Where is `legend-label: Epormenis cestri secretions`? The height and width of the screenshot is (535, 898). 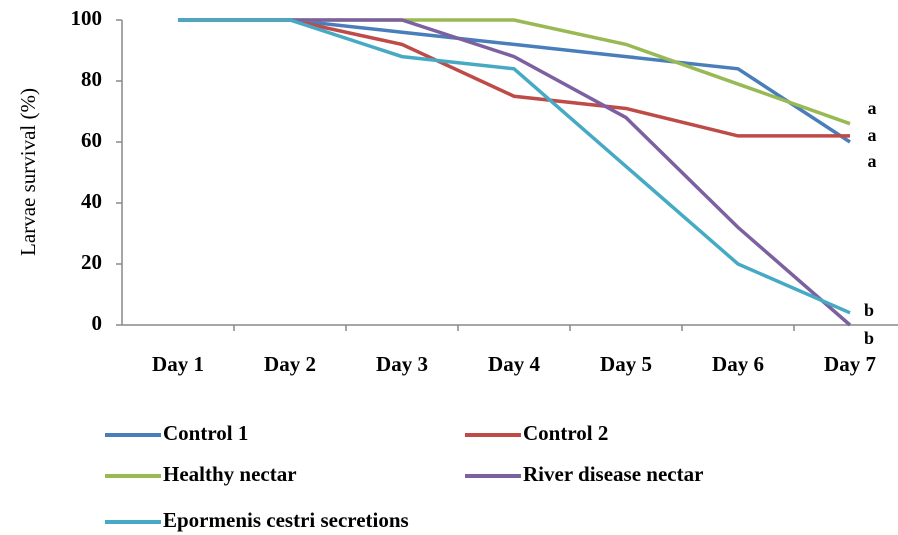
legend-label: Epormenis cestri secretions is located at coordinates (286, 520).